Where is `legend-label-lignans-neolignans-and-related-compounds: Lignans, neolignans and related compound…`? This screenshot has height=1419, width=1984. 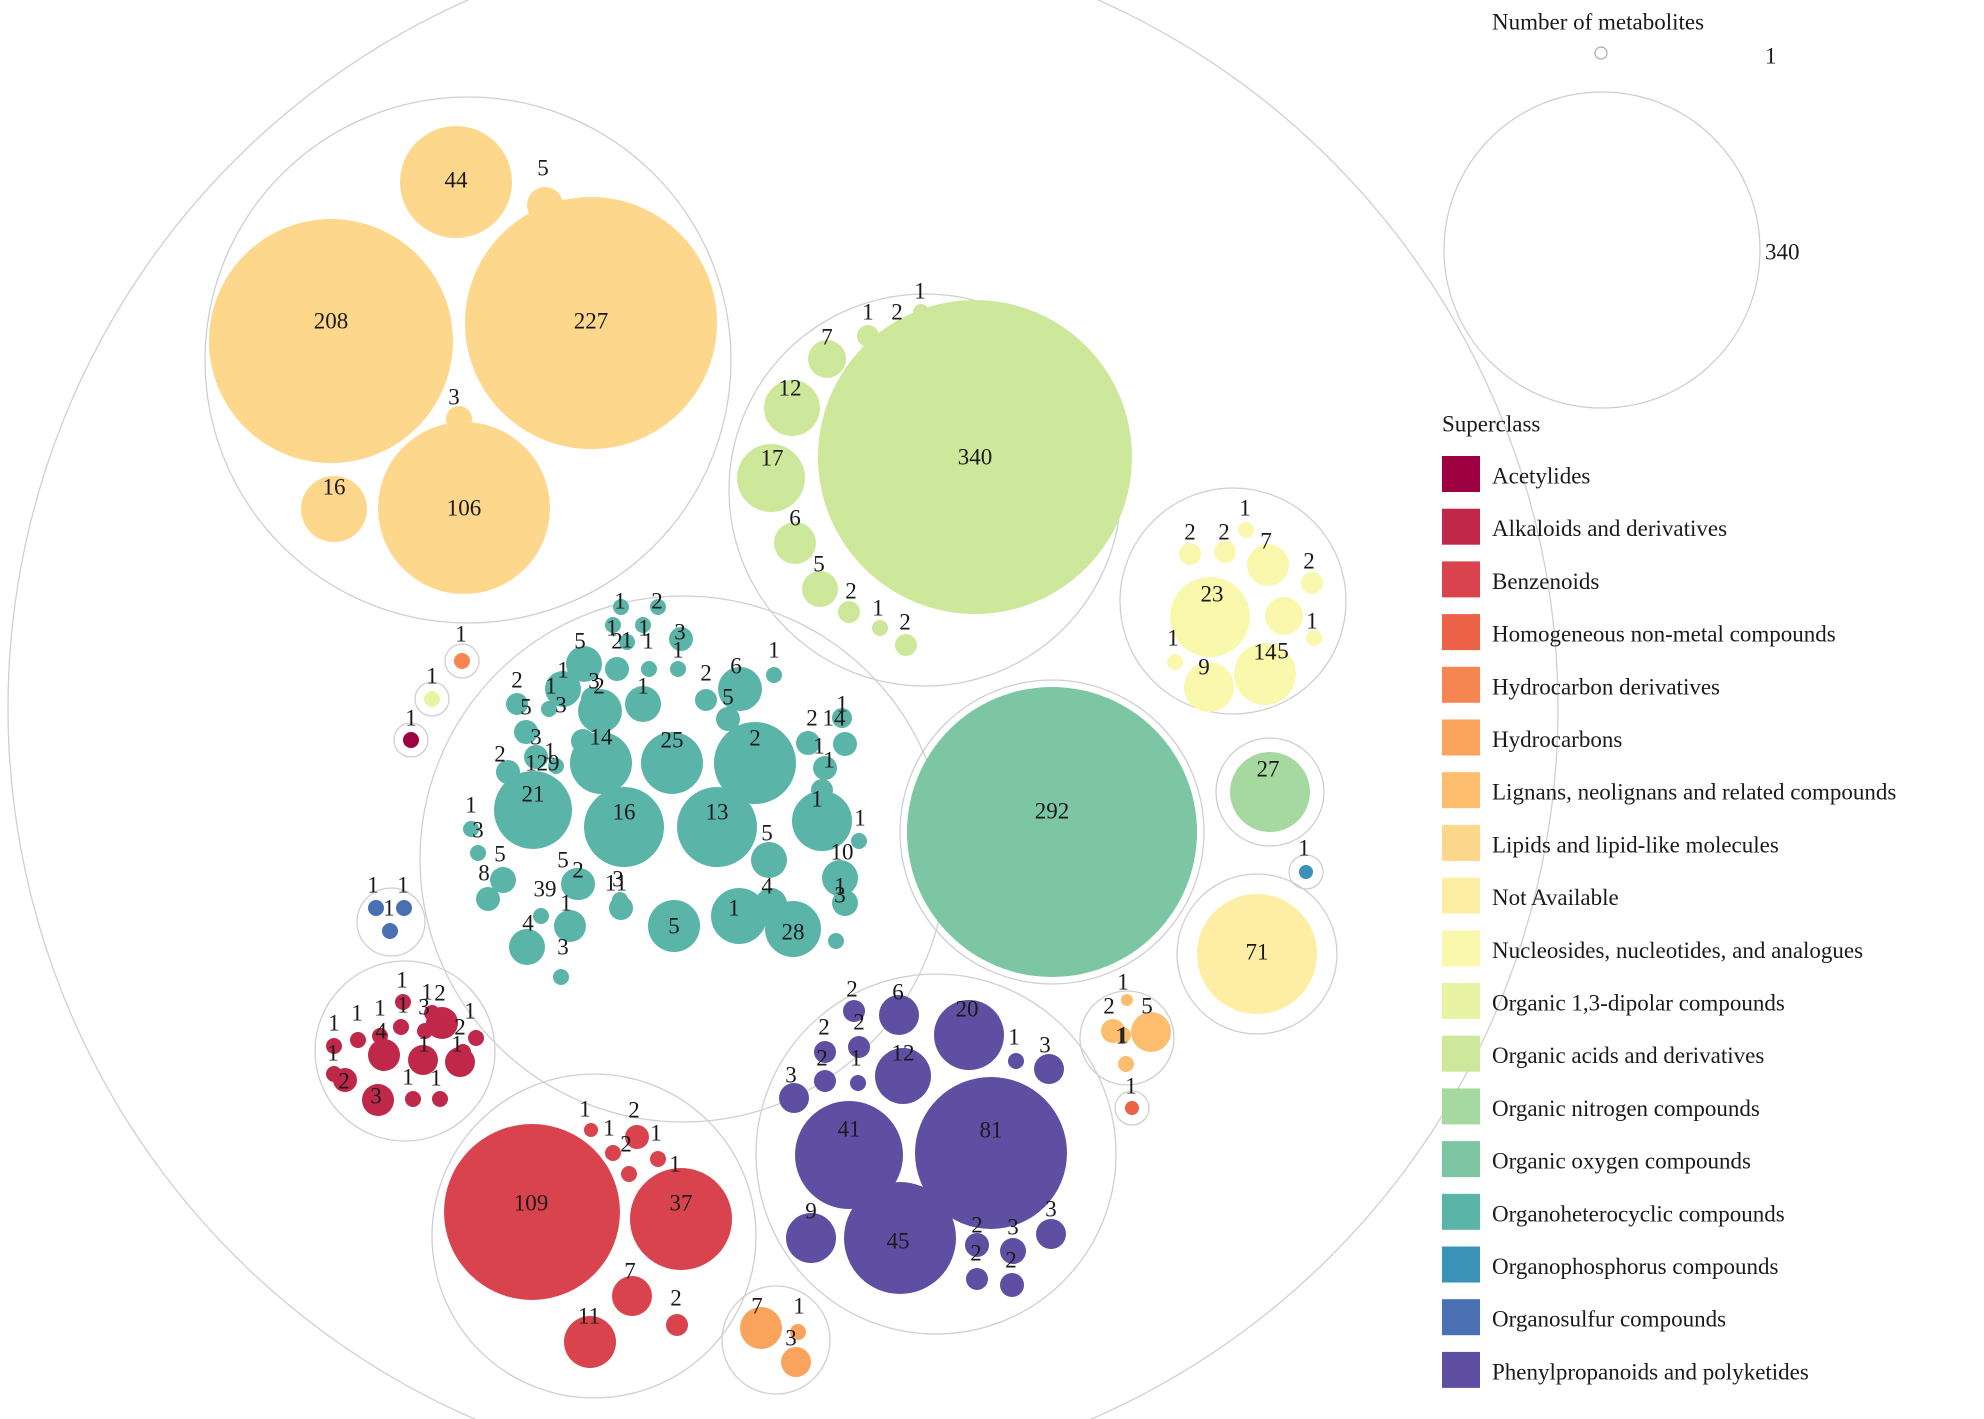
legend-label-lignans-neolignans-and-related-compounds: Lignans, neolignans and related compound… is located at coordinates (1694, 792).